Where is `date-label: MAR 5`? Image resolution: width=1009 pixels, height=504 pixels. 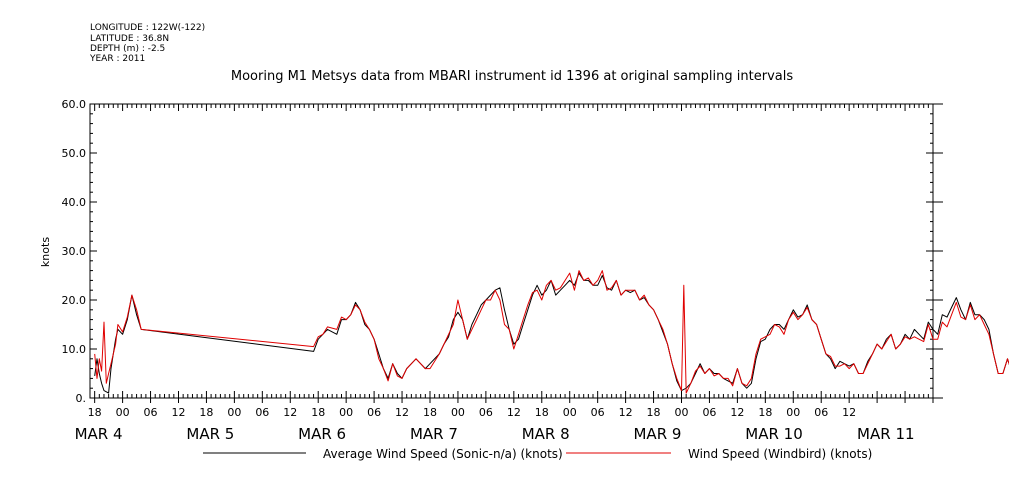
date-label: MAR 5 is located at coordinates (210, 434).